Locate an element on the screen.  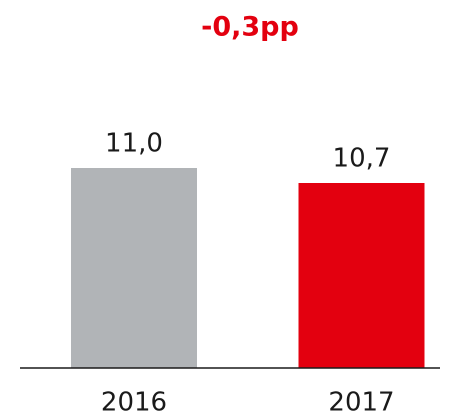
value-label: 10,7 is located at coordinates (362, 159).